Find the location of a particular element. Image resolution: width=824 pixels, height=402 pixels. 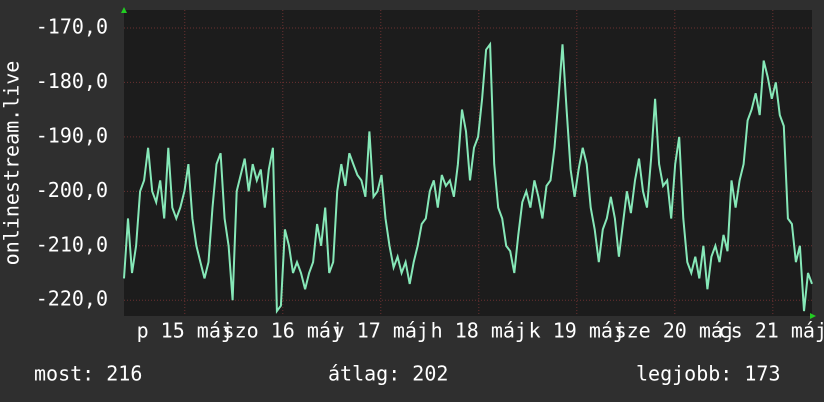

x-axis-arrow is located at coordinates (813, 316).